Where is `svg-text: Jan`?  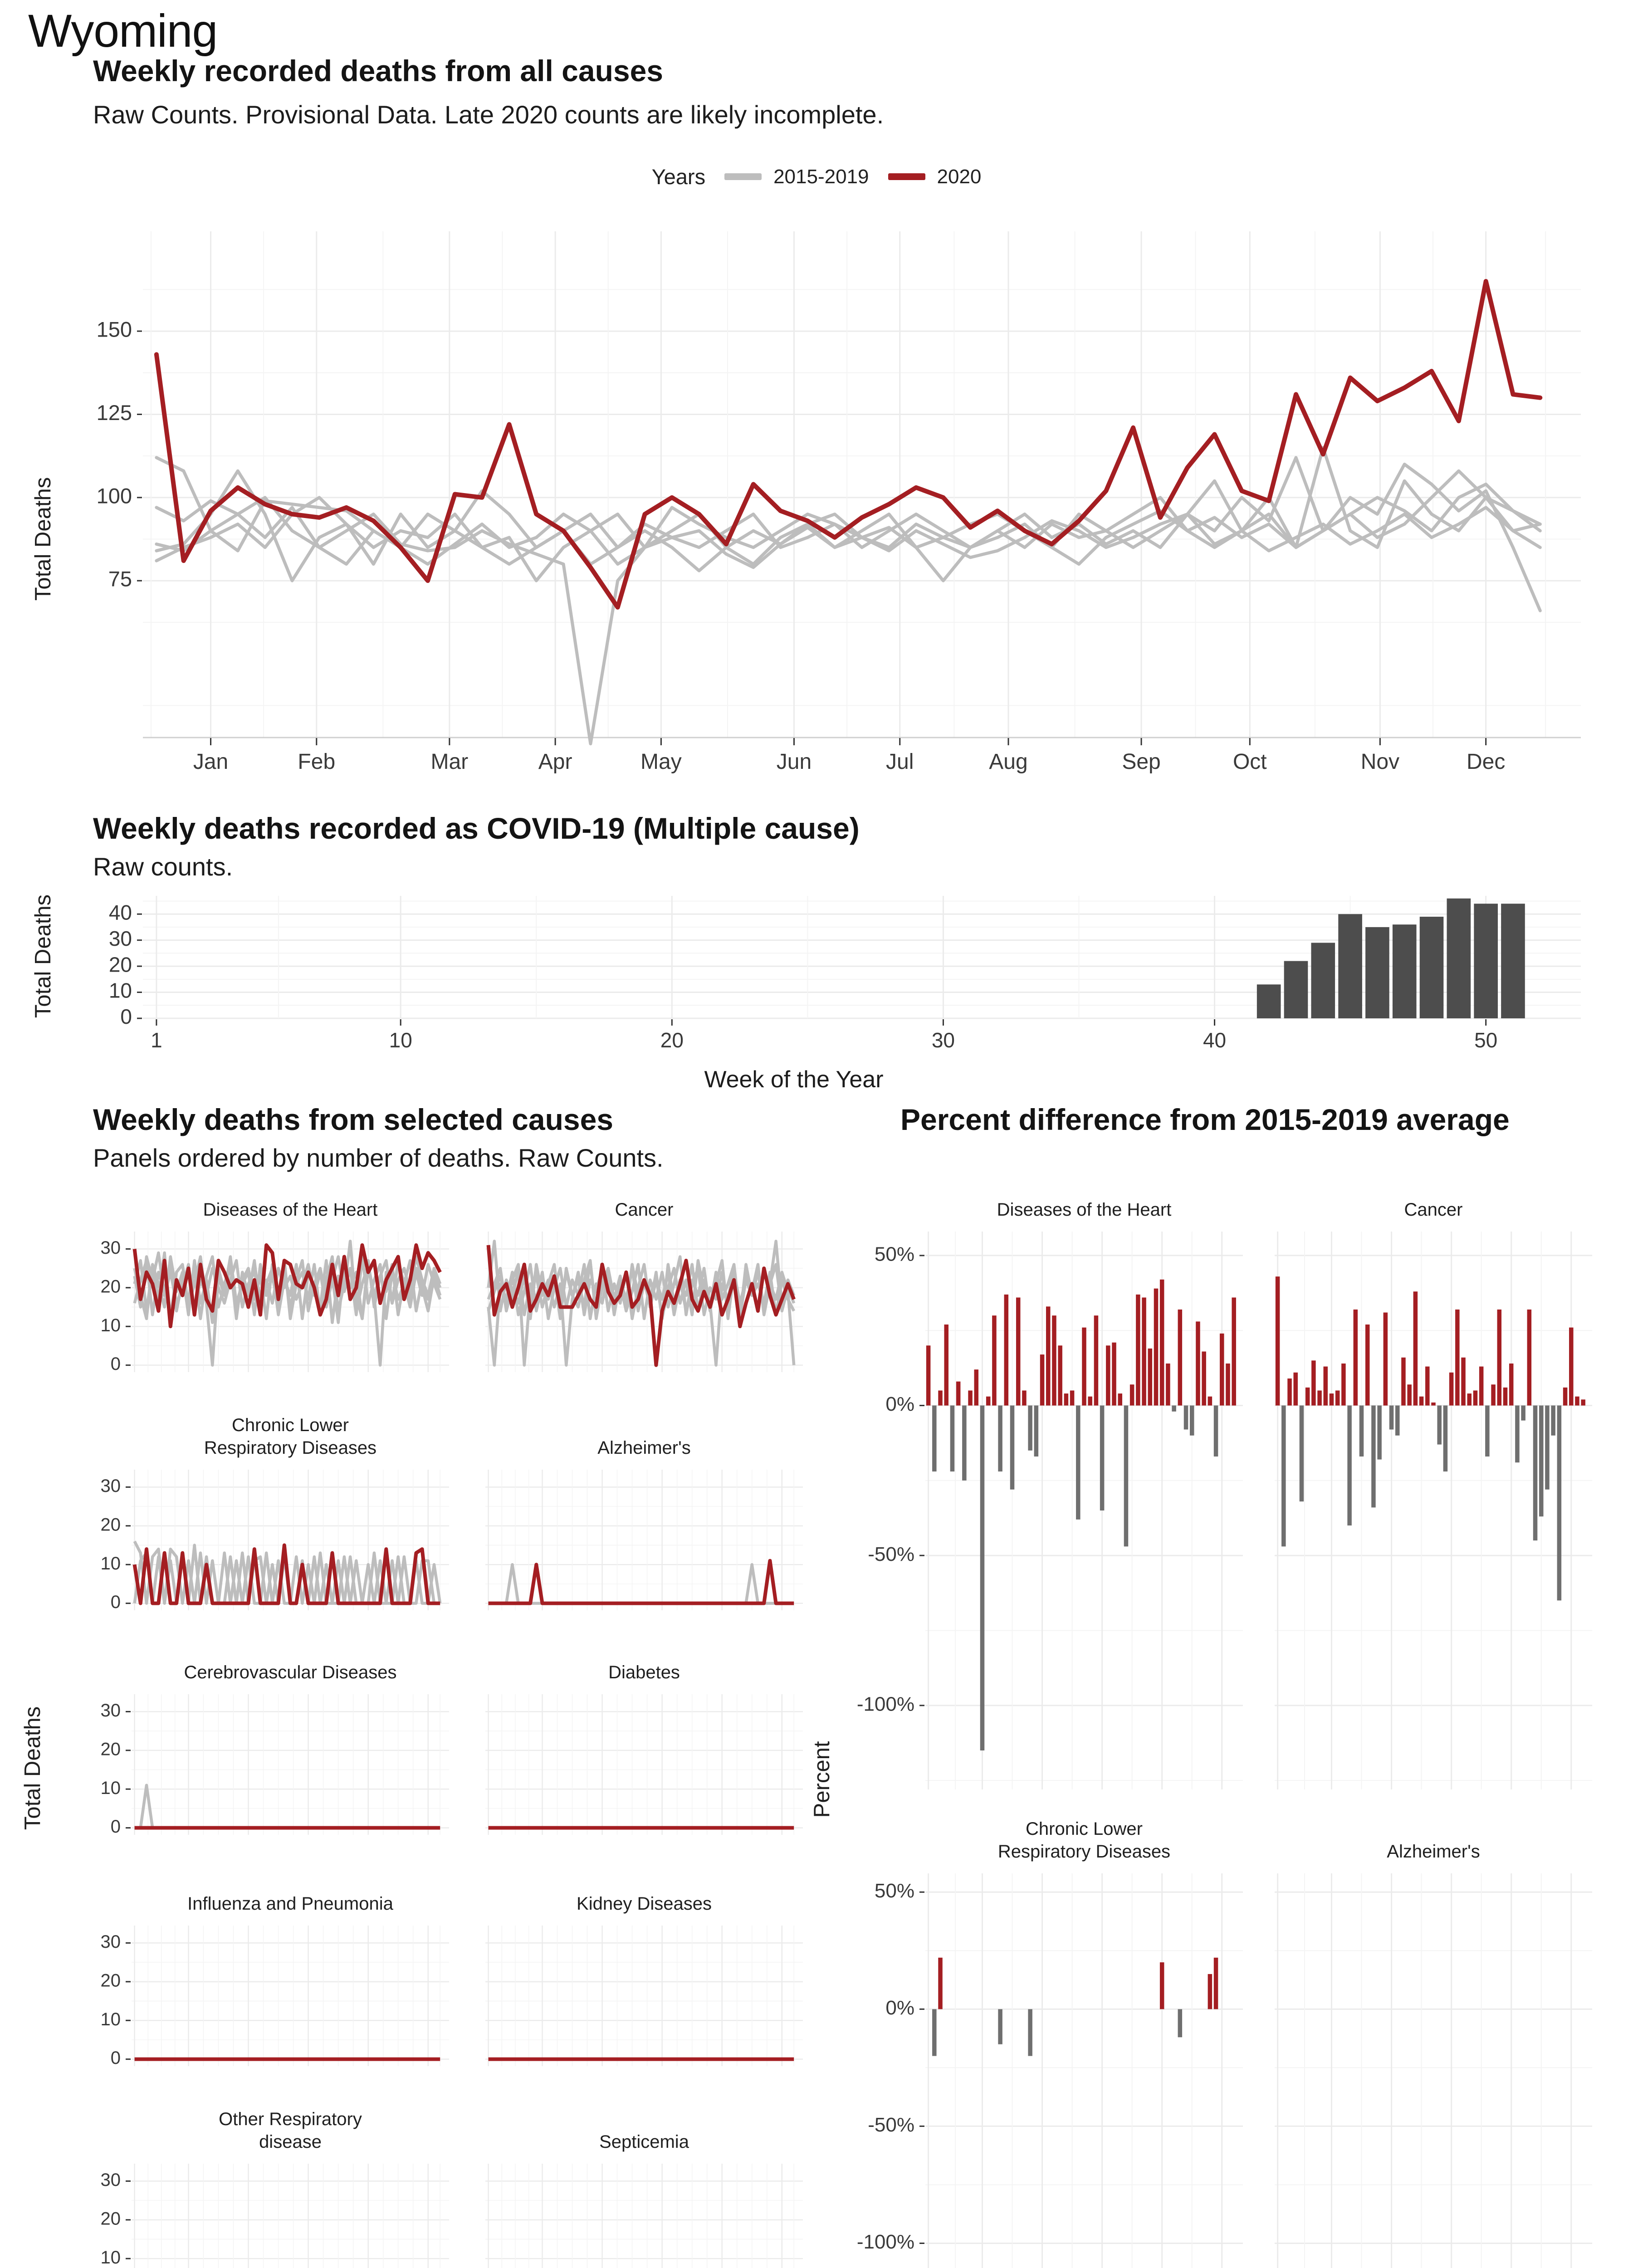
svg-text: Jan is located at coordinates (210, 762).